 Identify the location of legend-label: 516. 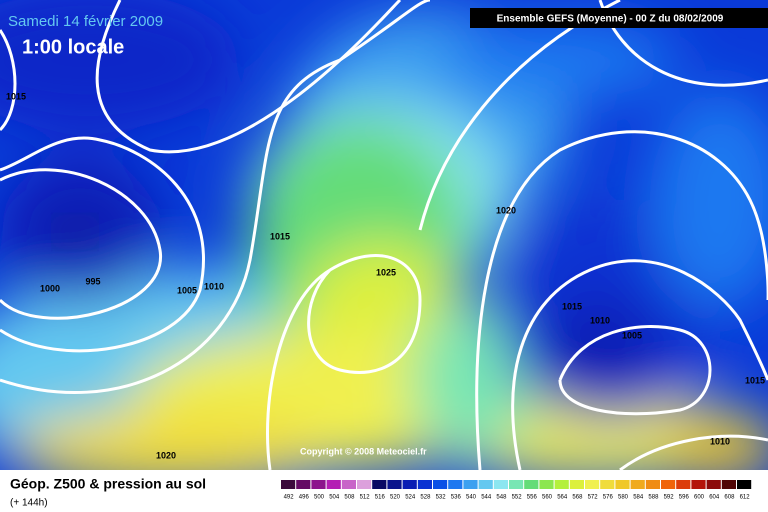
(380, 498).